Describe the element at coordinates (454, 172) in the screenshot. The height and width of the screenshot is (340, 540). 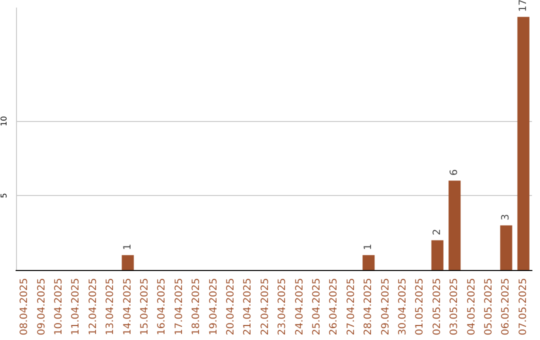
I see `data-label: 6` at that location.